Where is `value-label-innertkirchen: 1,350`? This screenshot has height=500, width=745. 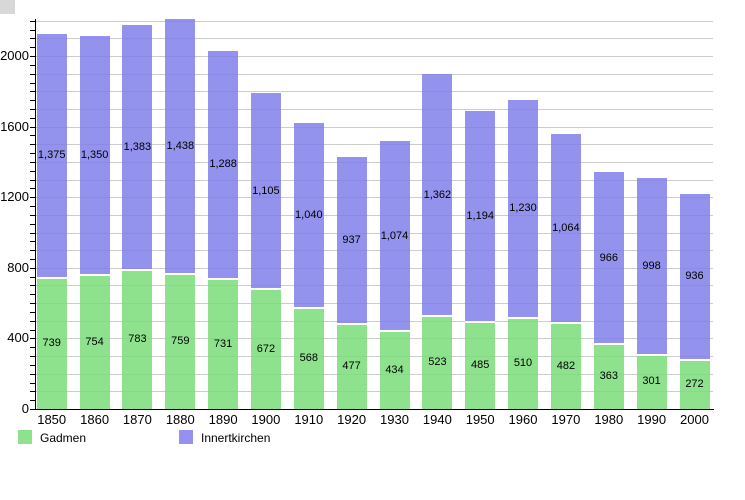 value-label-innertkirchen: 1,350 is located at coordinates (94, 154).